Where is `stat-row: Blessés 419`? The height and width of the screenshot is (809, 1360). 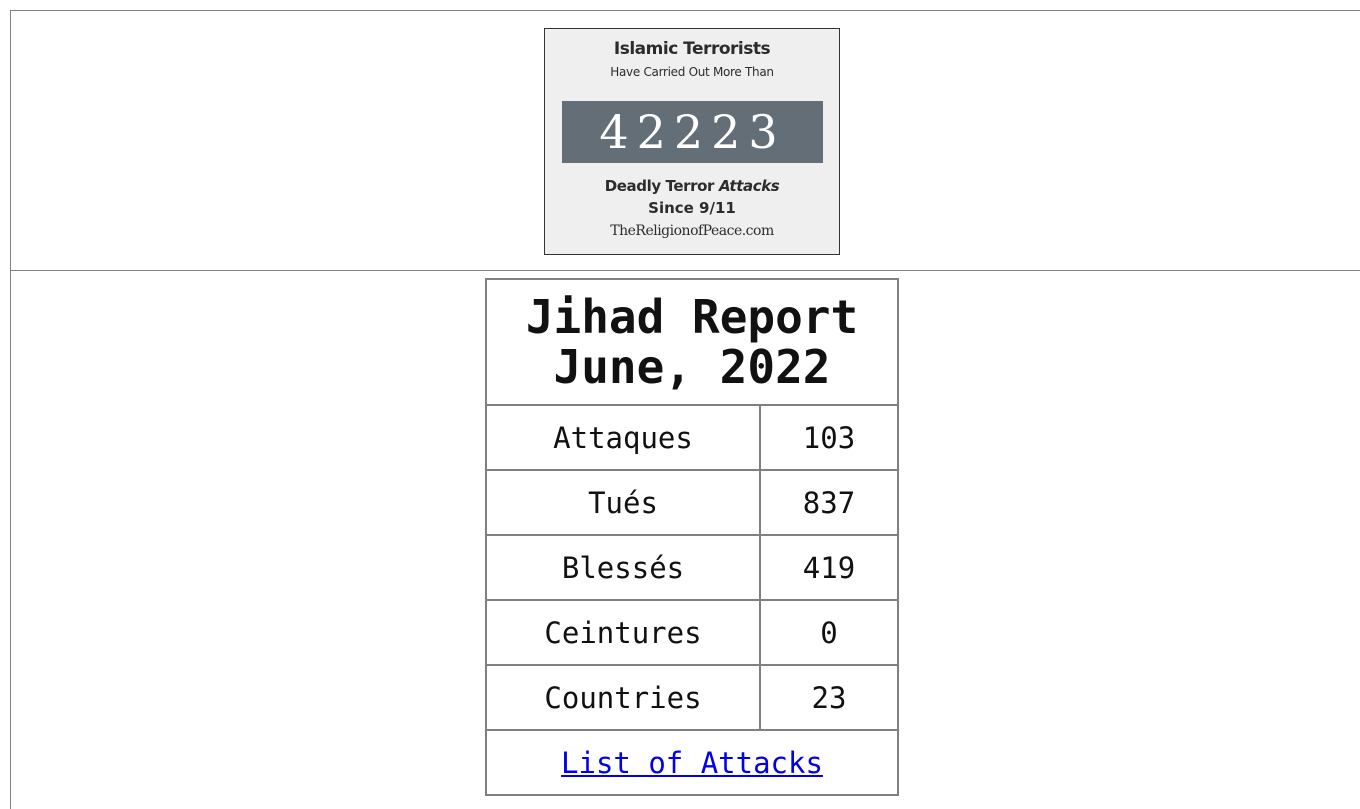
stat-row: Blessés 419 is located at coordinates (692, 567).